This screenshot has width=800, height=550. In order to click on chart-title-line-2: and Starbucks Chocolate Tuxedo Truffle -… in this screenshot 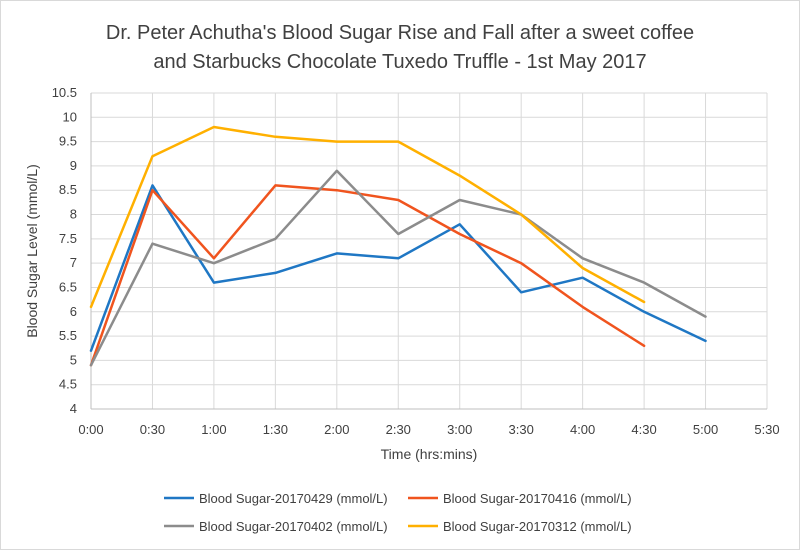, I will do `click(399, 62)`.